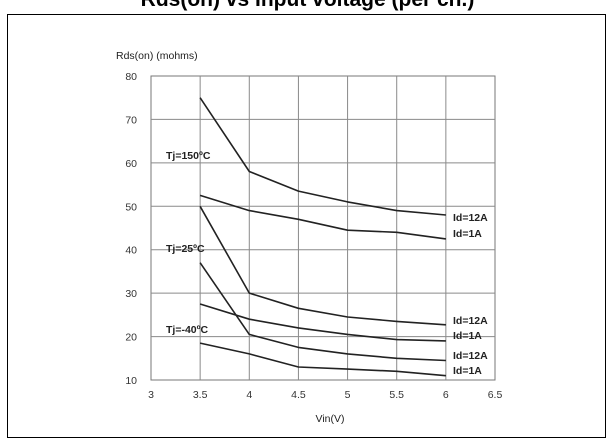  I want to click on y-axis-label: Rds(on) (mohms), so click(157, 56).